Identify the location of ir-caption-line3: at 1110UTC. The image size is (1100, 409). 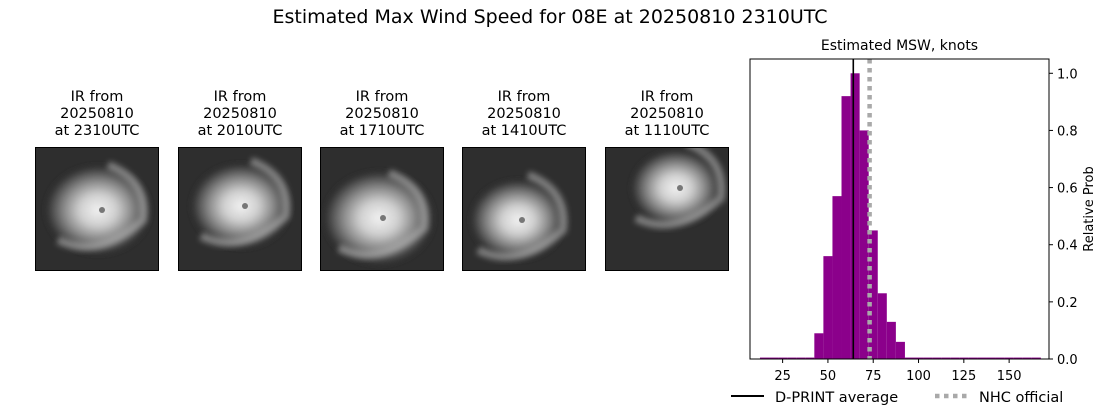
(667, 131).